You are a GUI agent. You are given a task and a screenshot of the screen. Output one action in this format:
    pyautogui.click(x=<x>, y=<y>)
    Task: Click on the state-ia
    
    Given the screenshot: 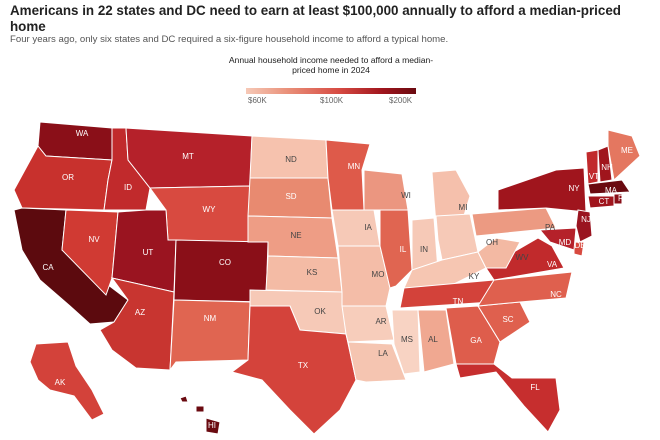 What is the action you would take?
    pyautogui.click(x=356, y=228)
    